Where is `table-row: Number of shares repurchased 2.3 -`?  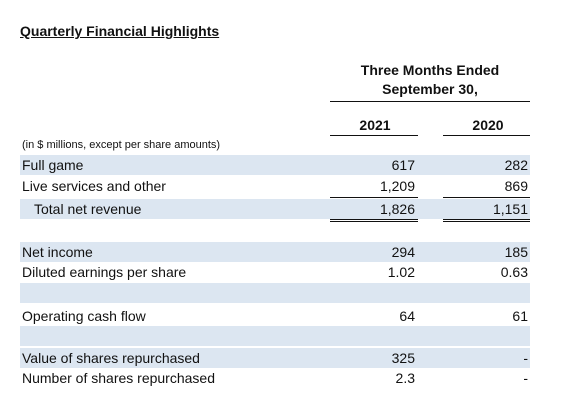 table-row: Number of shares repurchased 2.3 - is located at coordinates (275, 378).